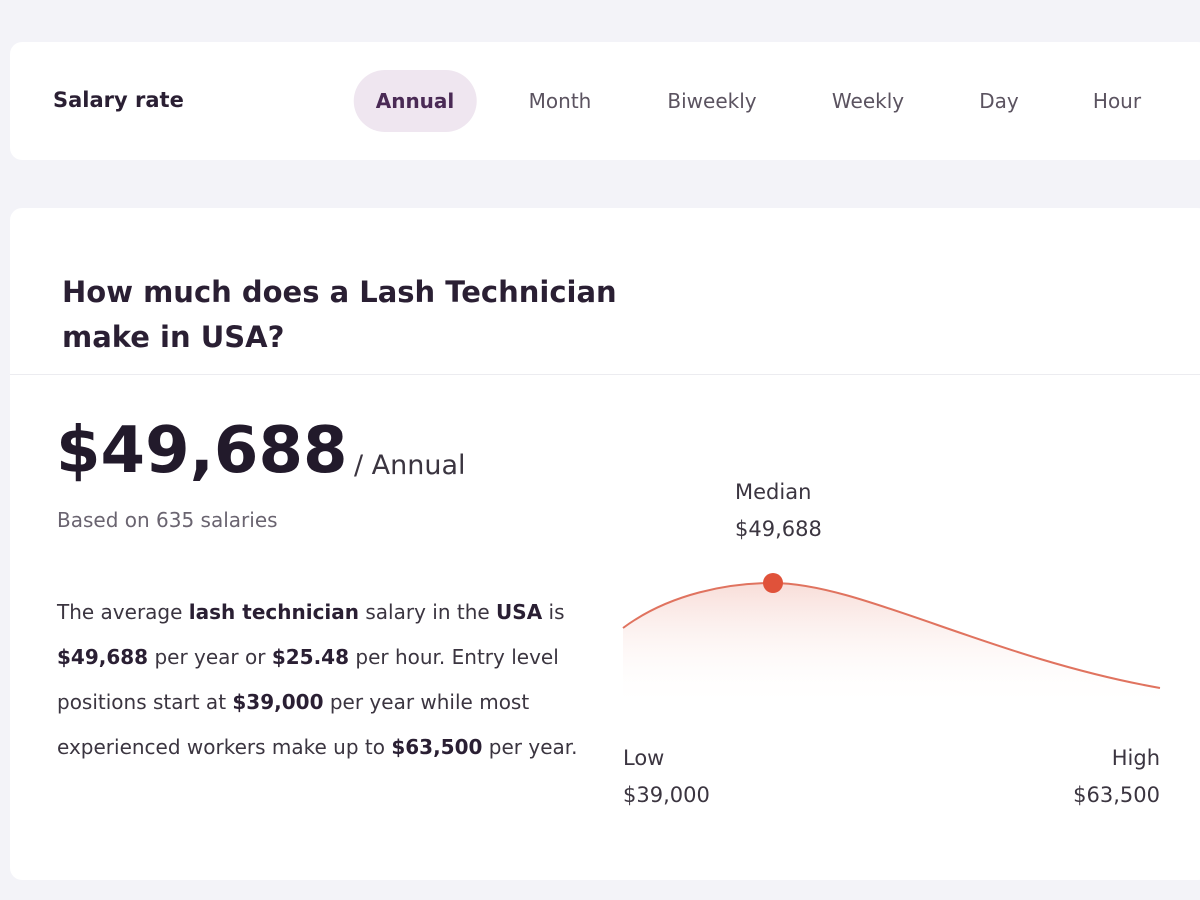 The width and height of the screenshot is (1200, 900). What do you see at coordinates (868, 101) in the screenshot?
I see `rate-tab: Weekly` at bounding box center [868, 101].